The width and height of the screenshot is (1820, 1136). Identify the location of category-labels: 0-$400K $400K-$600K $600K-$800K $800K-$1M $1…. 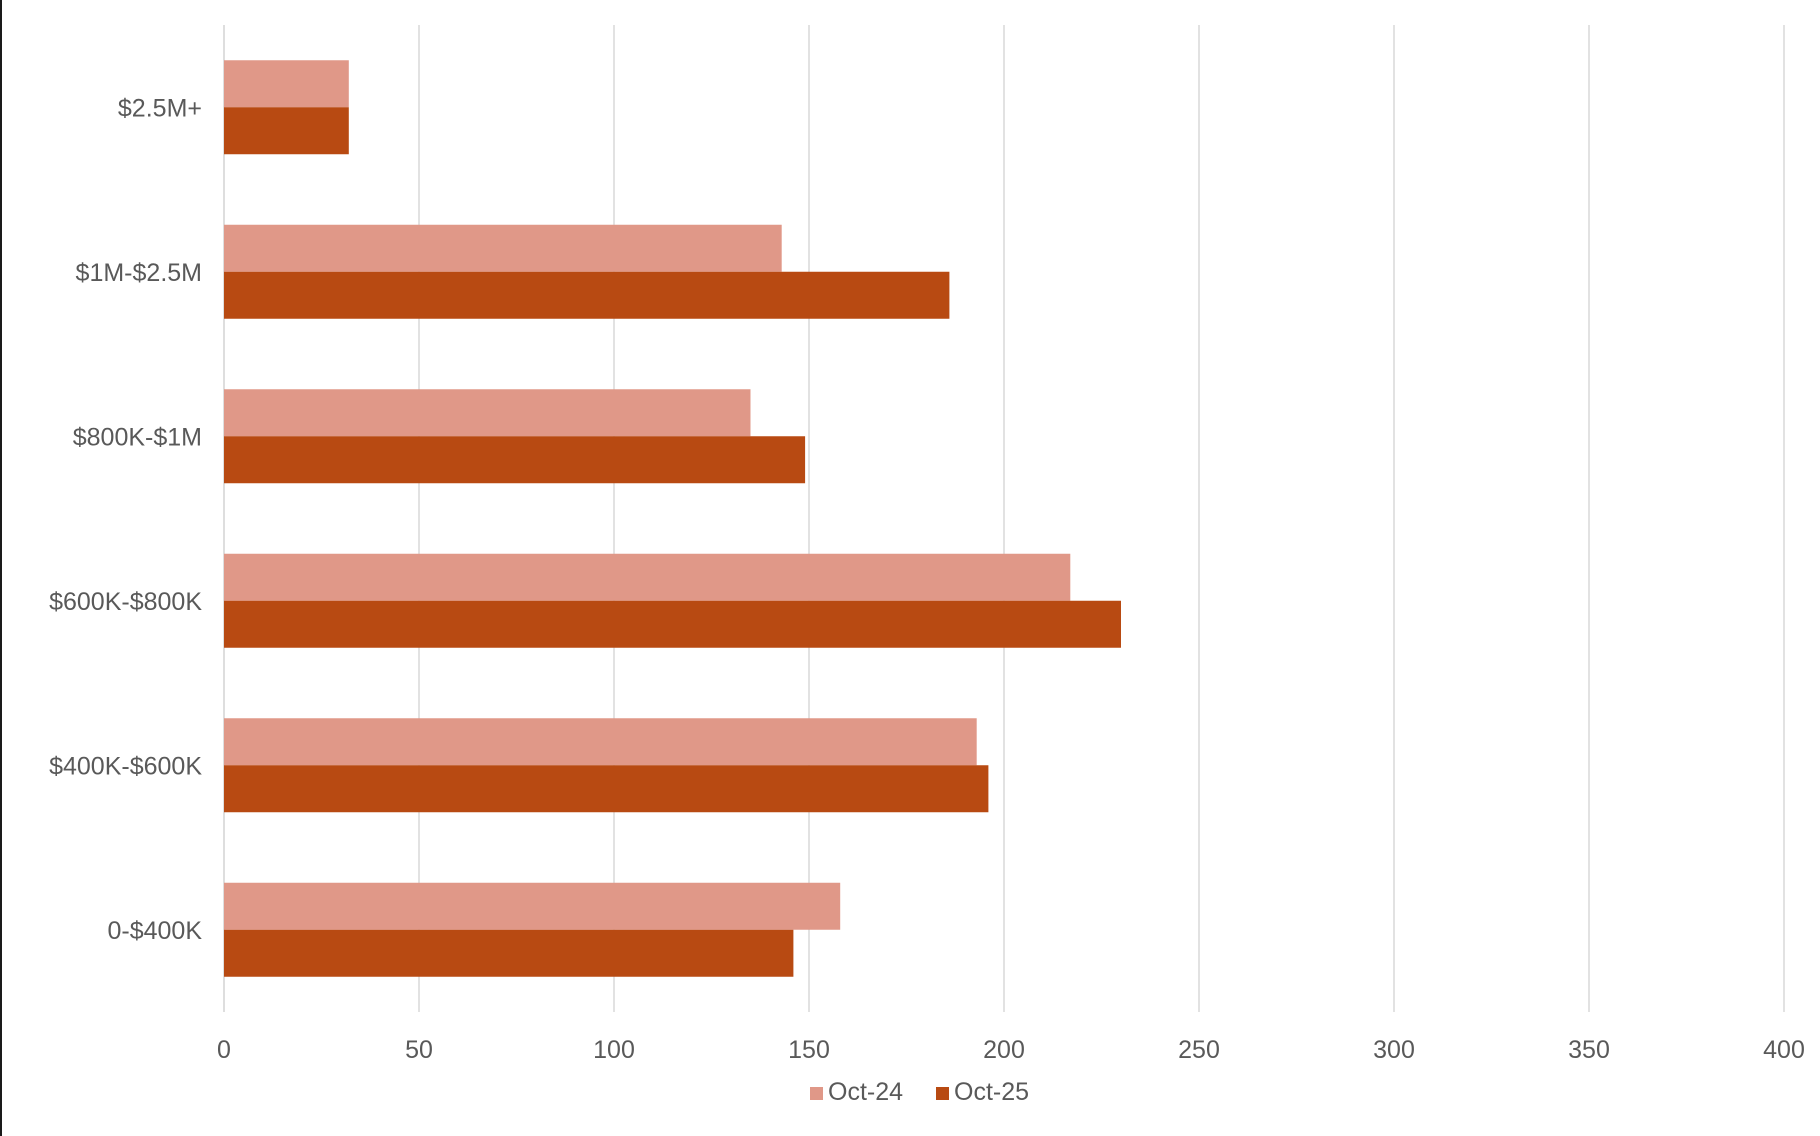
(125, 519).